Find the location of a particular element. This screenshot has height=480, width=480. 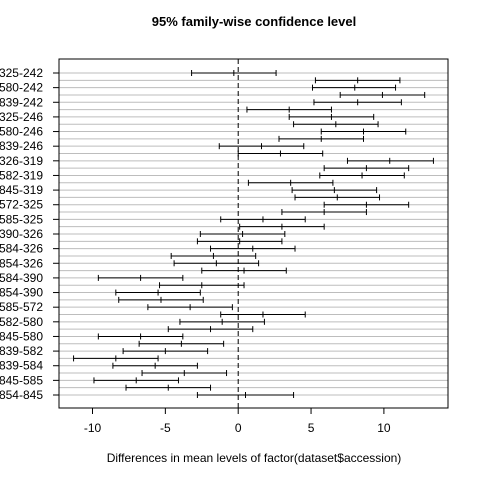

x-tick-label: -10 is located at coordinates (93, 428).